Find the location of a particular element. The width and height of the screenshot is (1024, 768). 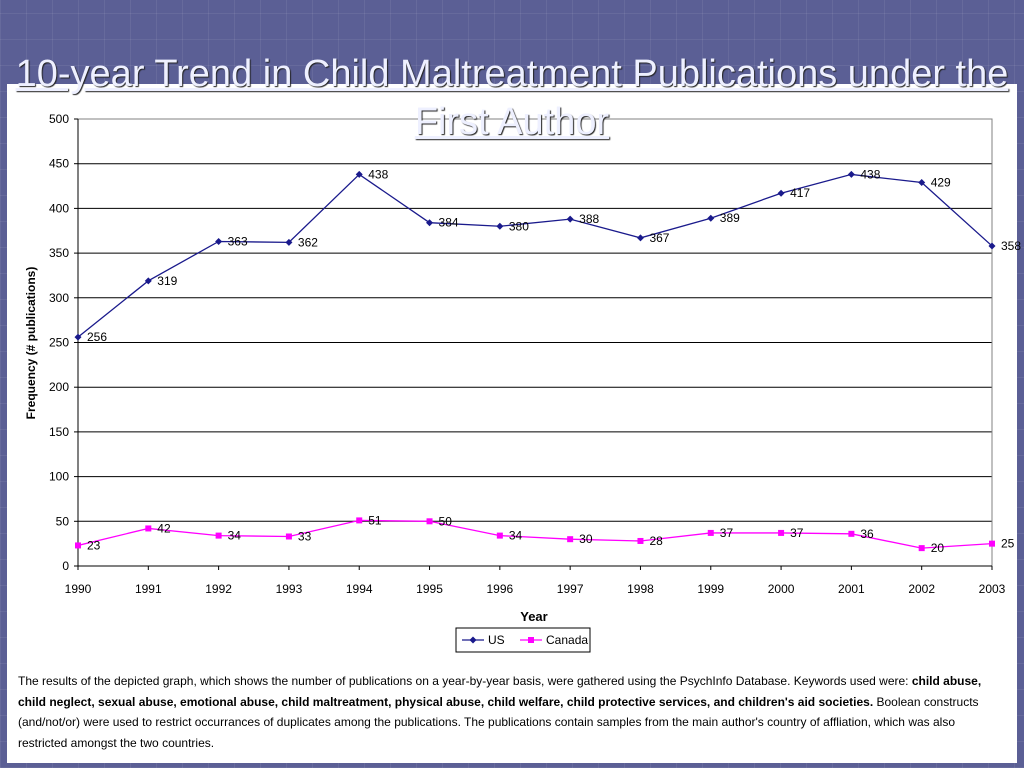

data-label-canada: 33 is located at coordinates (305, 536).